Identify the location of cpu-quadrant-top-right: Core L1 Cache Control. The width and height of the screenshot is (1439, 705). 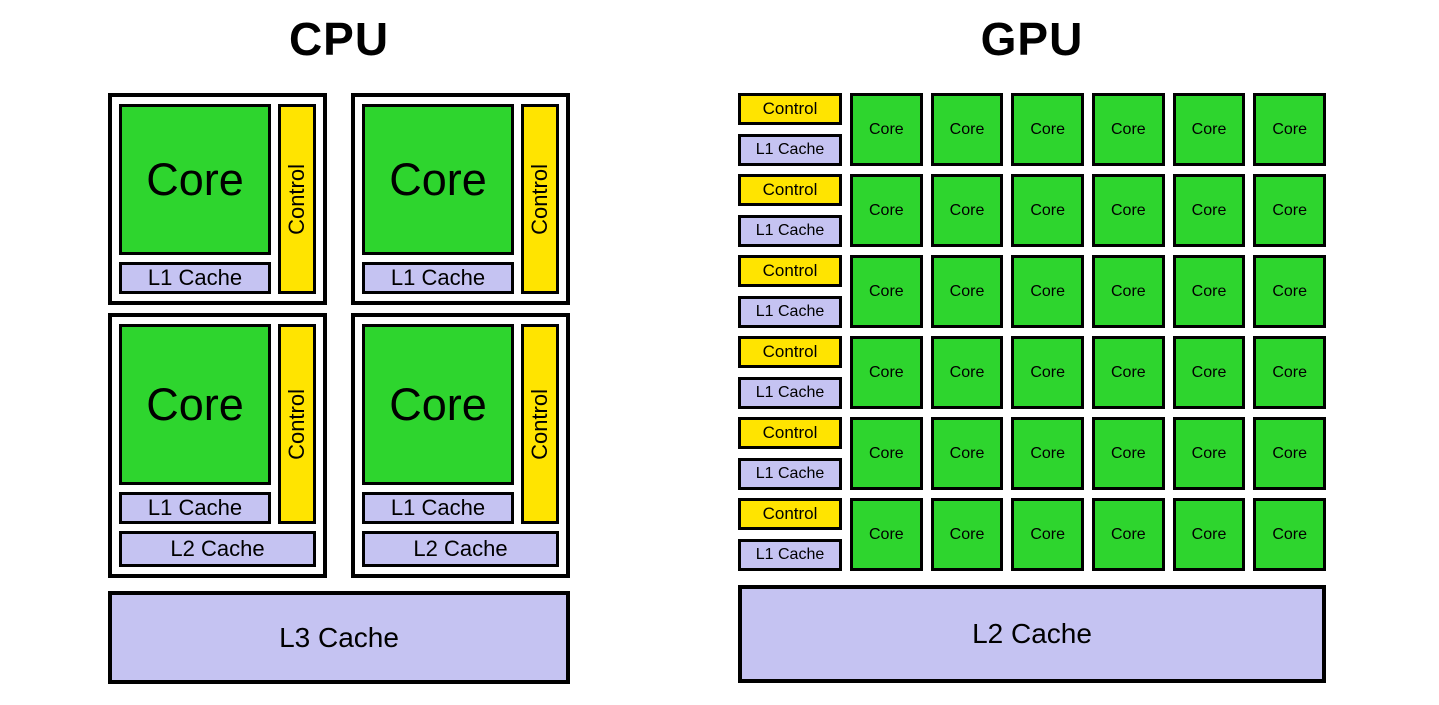
(460, 199).